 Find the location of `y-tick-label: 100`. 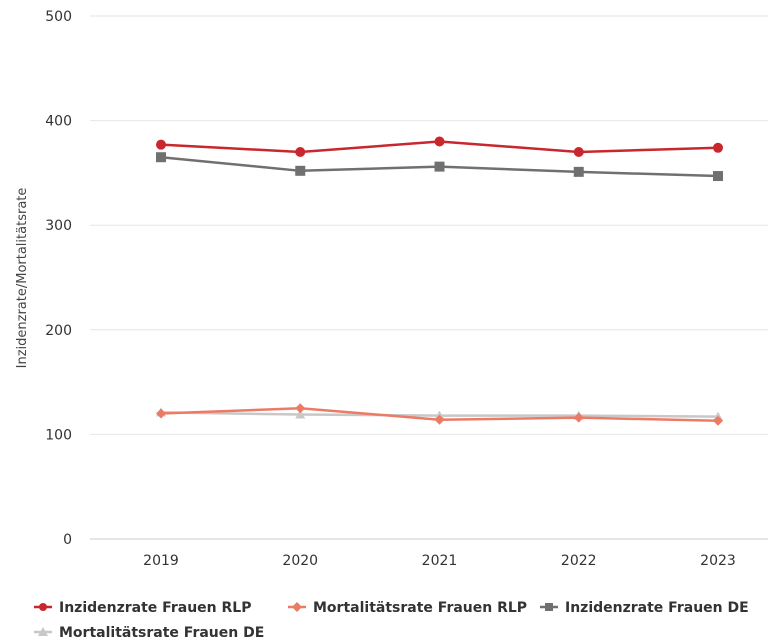

y-tick-label: 100 is located at coordinates (58, 435).